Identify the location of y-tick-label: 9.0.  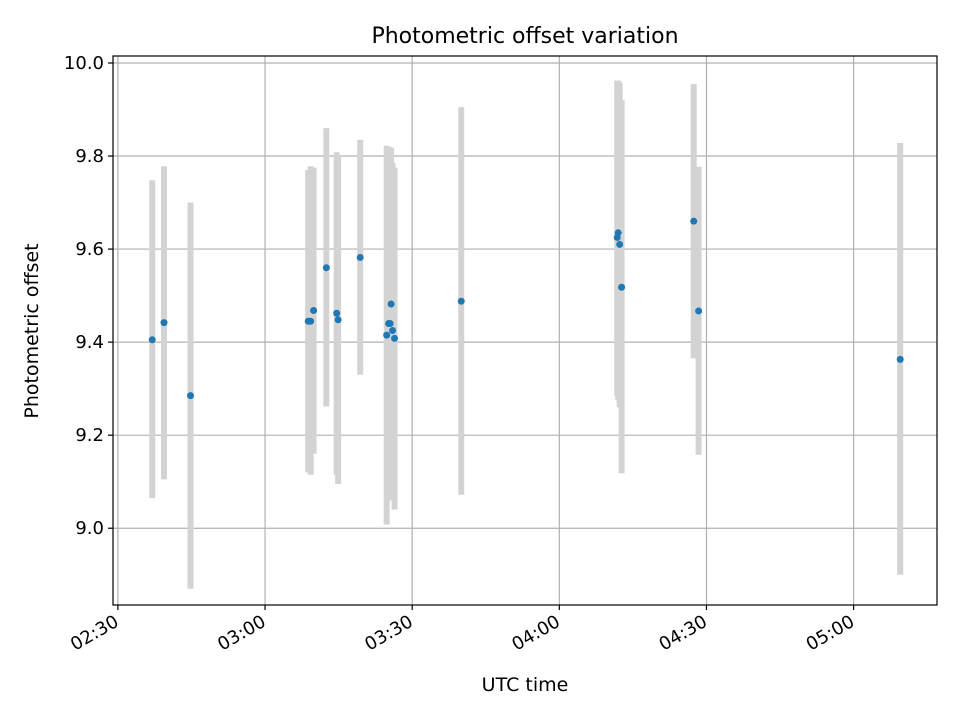
(89, 528).